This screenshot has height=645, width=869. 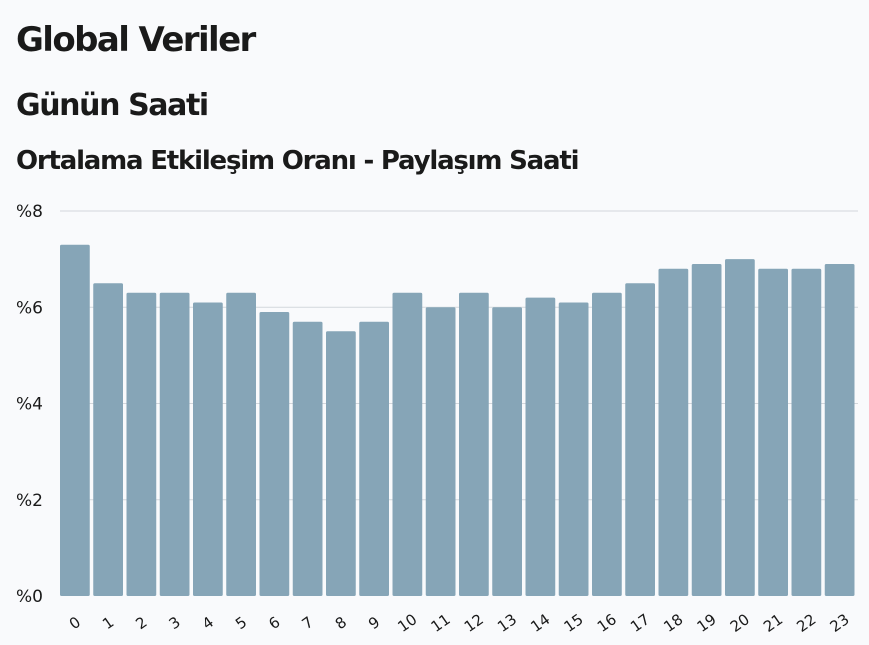 What do you see at coordinates (806, 623) in the screenshot?
I see `x-tick-label: 22` at bounding box center [806, 623].